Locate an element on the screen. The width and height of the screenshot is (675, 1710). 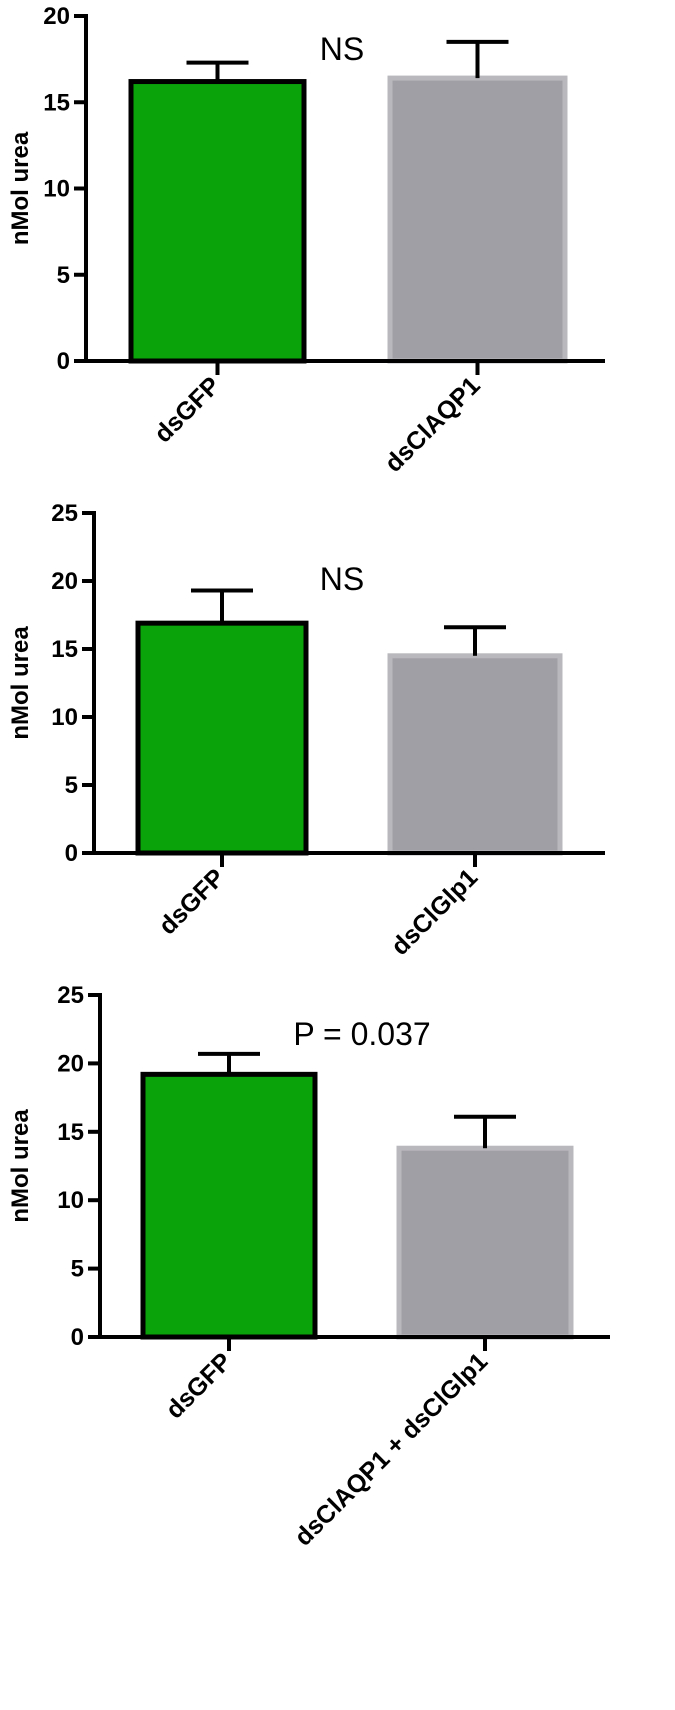
y-tick-label-chart-2: 0 is located at coordinates (71, 853).